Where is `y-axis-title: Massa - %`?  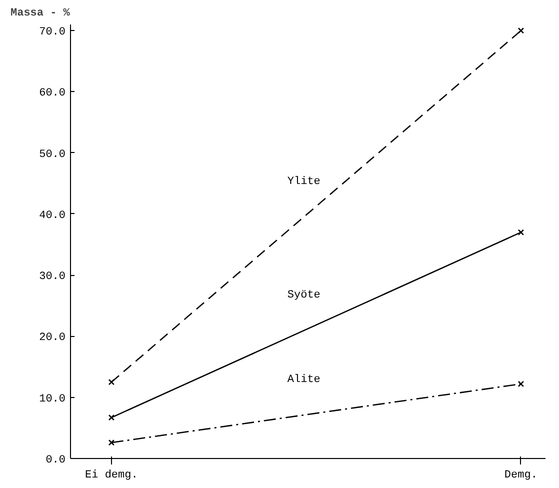
y-axis-title: Massa - % is located at coordinates (40, 14).